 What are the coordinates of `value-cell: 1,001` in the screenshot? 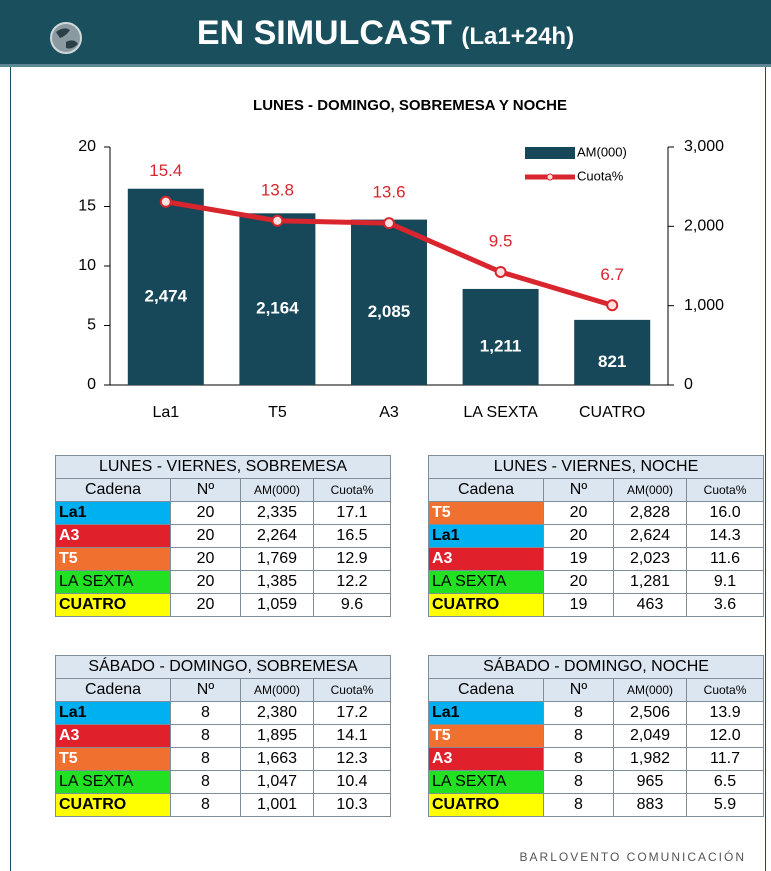 It's located at (277, 805).